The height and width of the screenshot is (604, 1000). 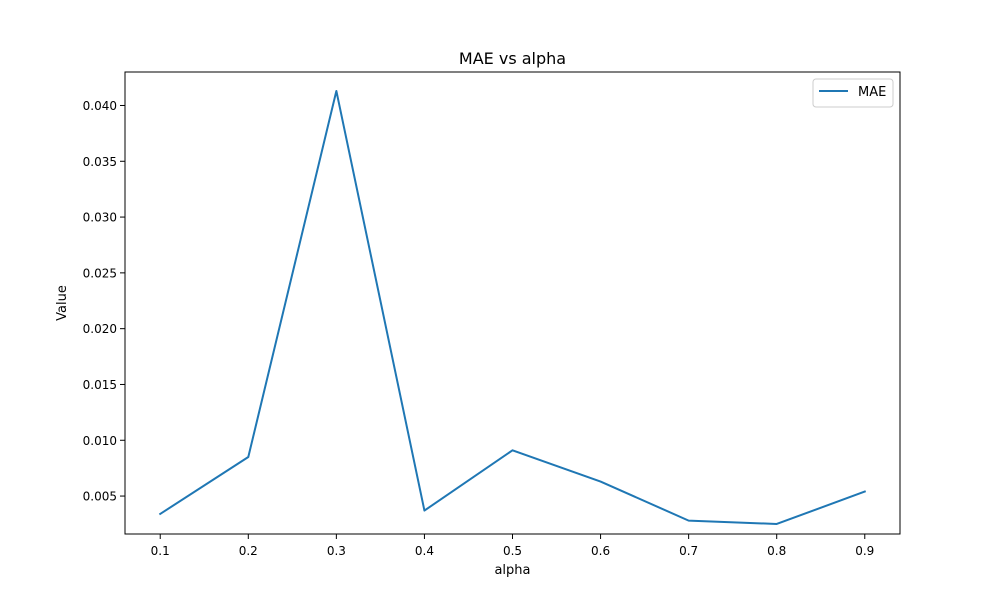 I want to click on x-tick-label: 0.8, so click(x=776, y=551).